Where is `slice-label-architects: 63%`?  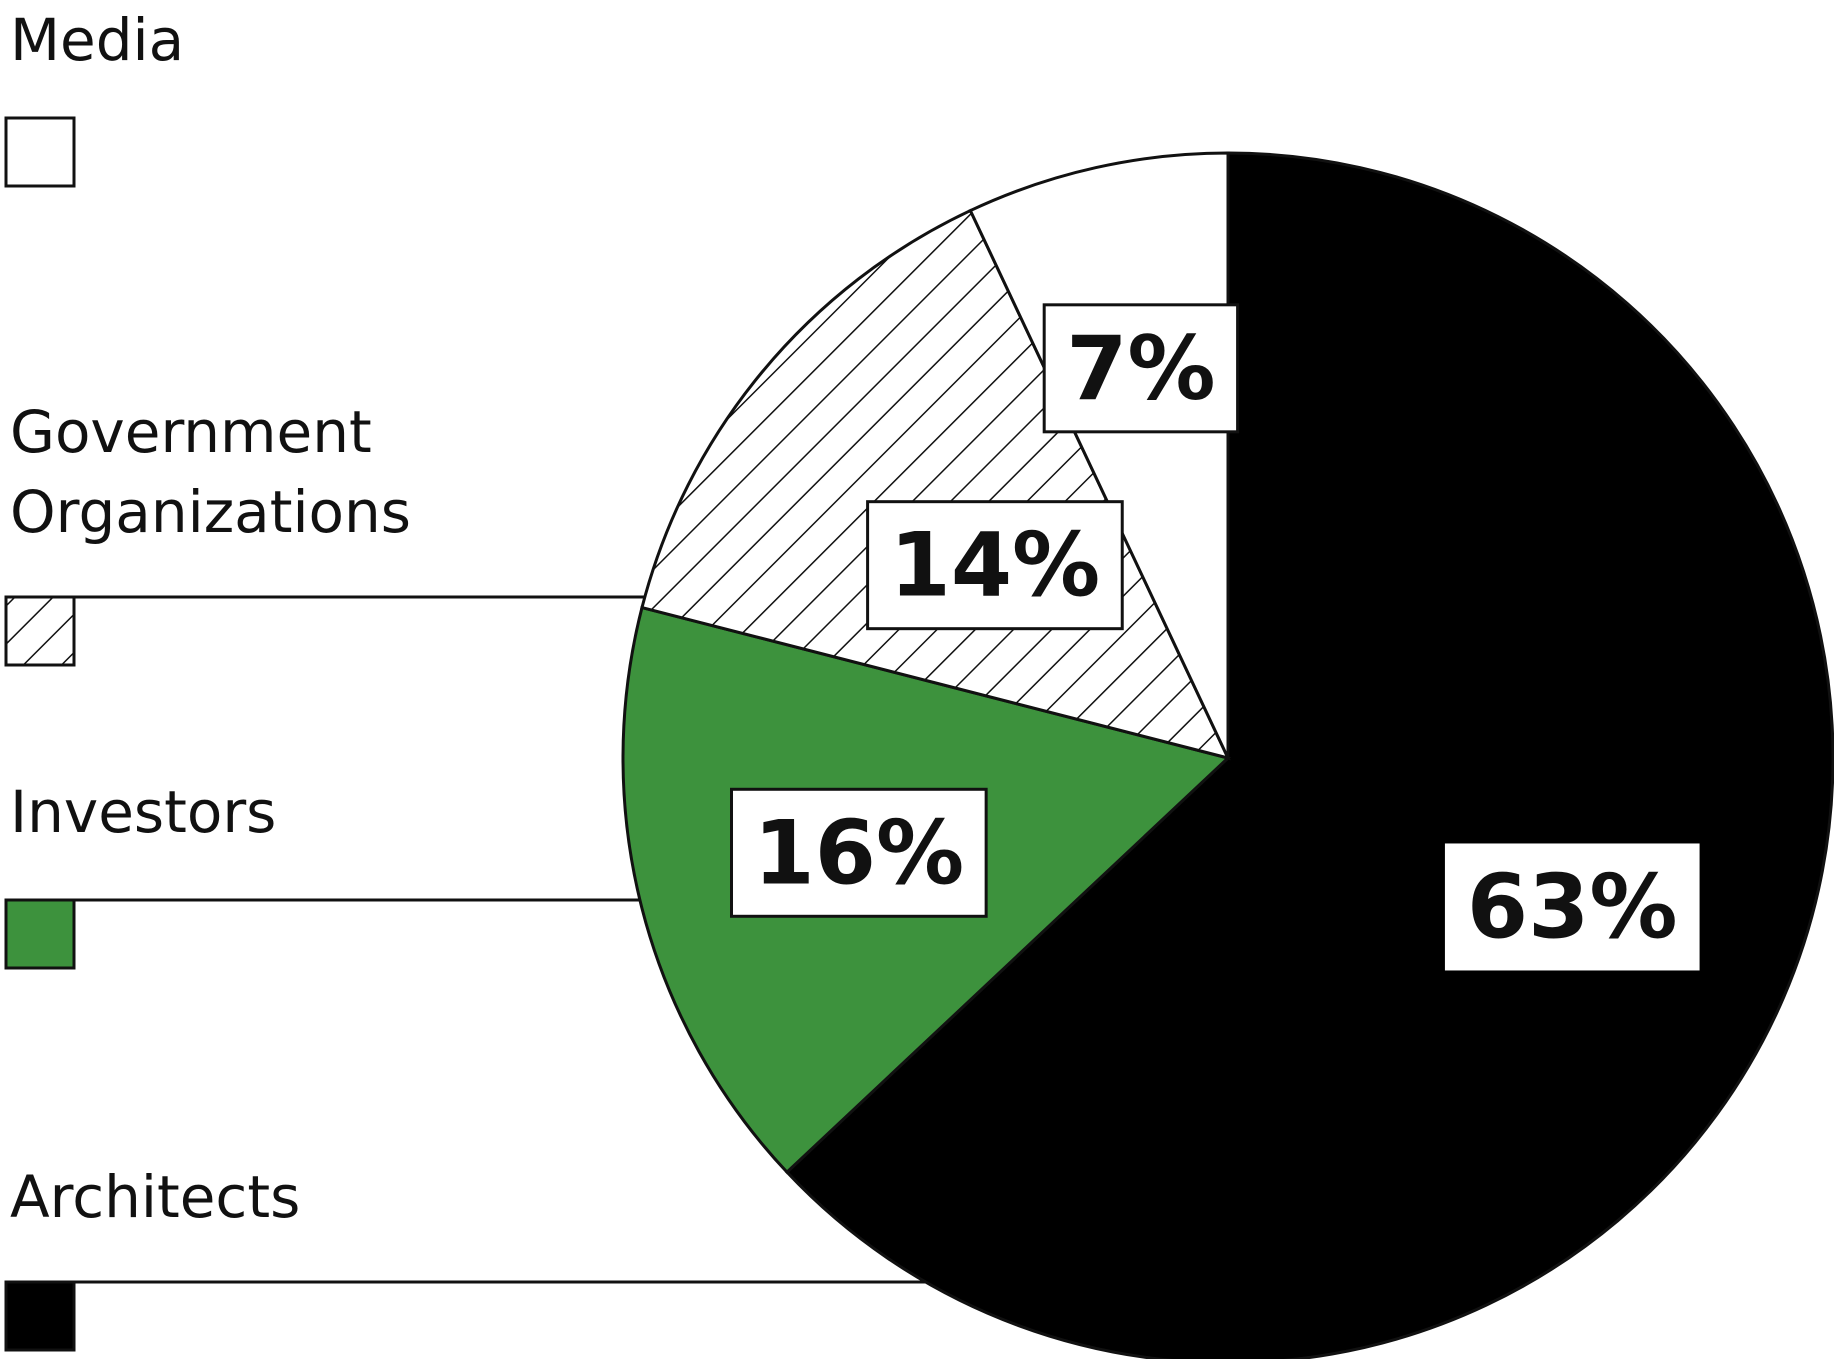 slice-label-architects: 63% is located at coordinates (1572, 907).